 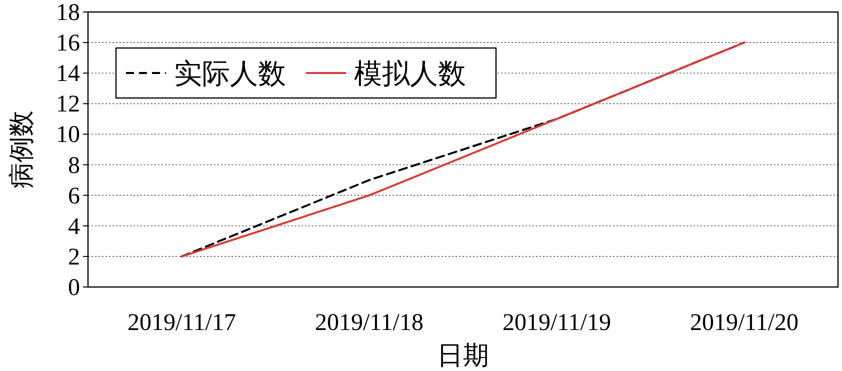 I want to click on y-tick-label: 10, so click(x=68, y=135).